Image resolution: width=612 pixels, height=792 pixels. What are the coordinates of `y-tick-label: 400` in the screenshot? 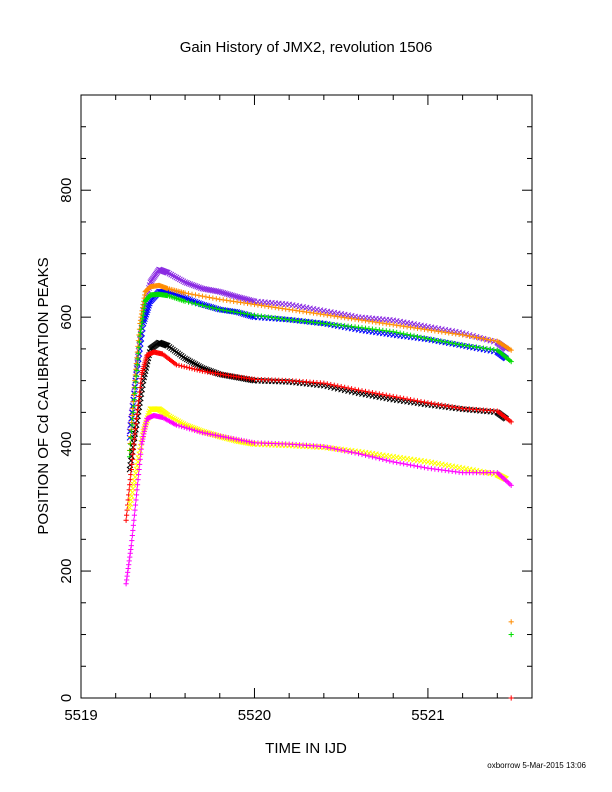 It's located at (66, 444).